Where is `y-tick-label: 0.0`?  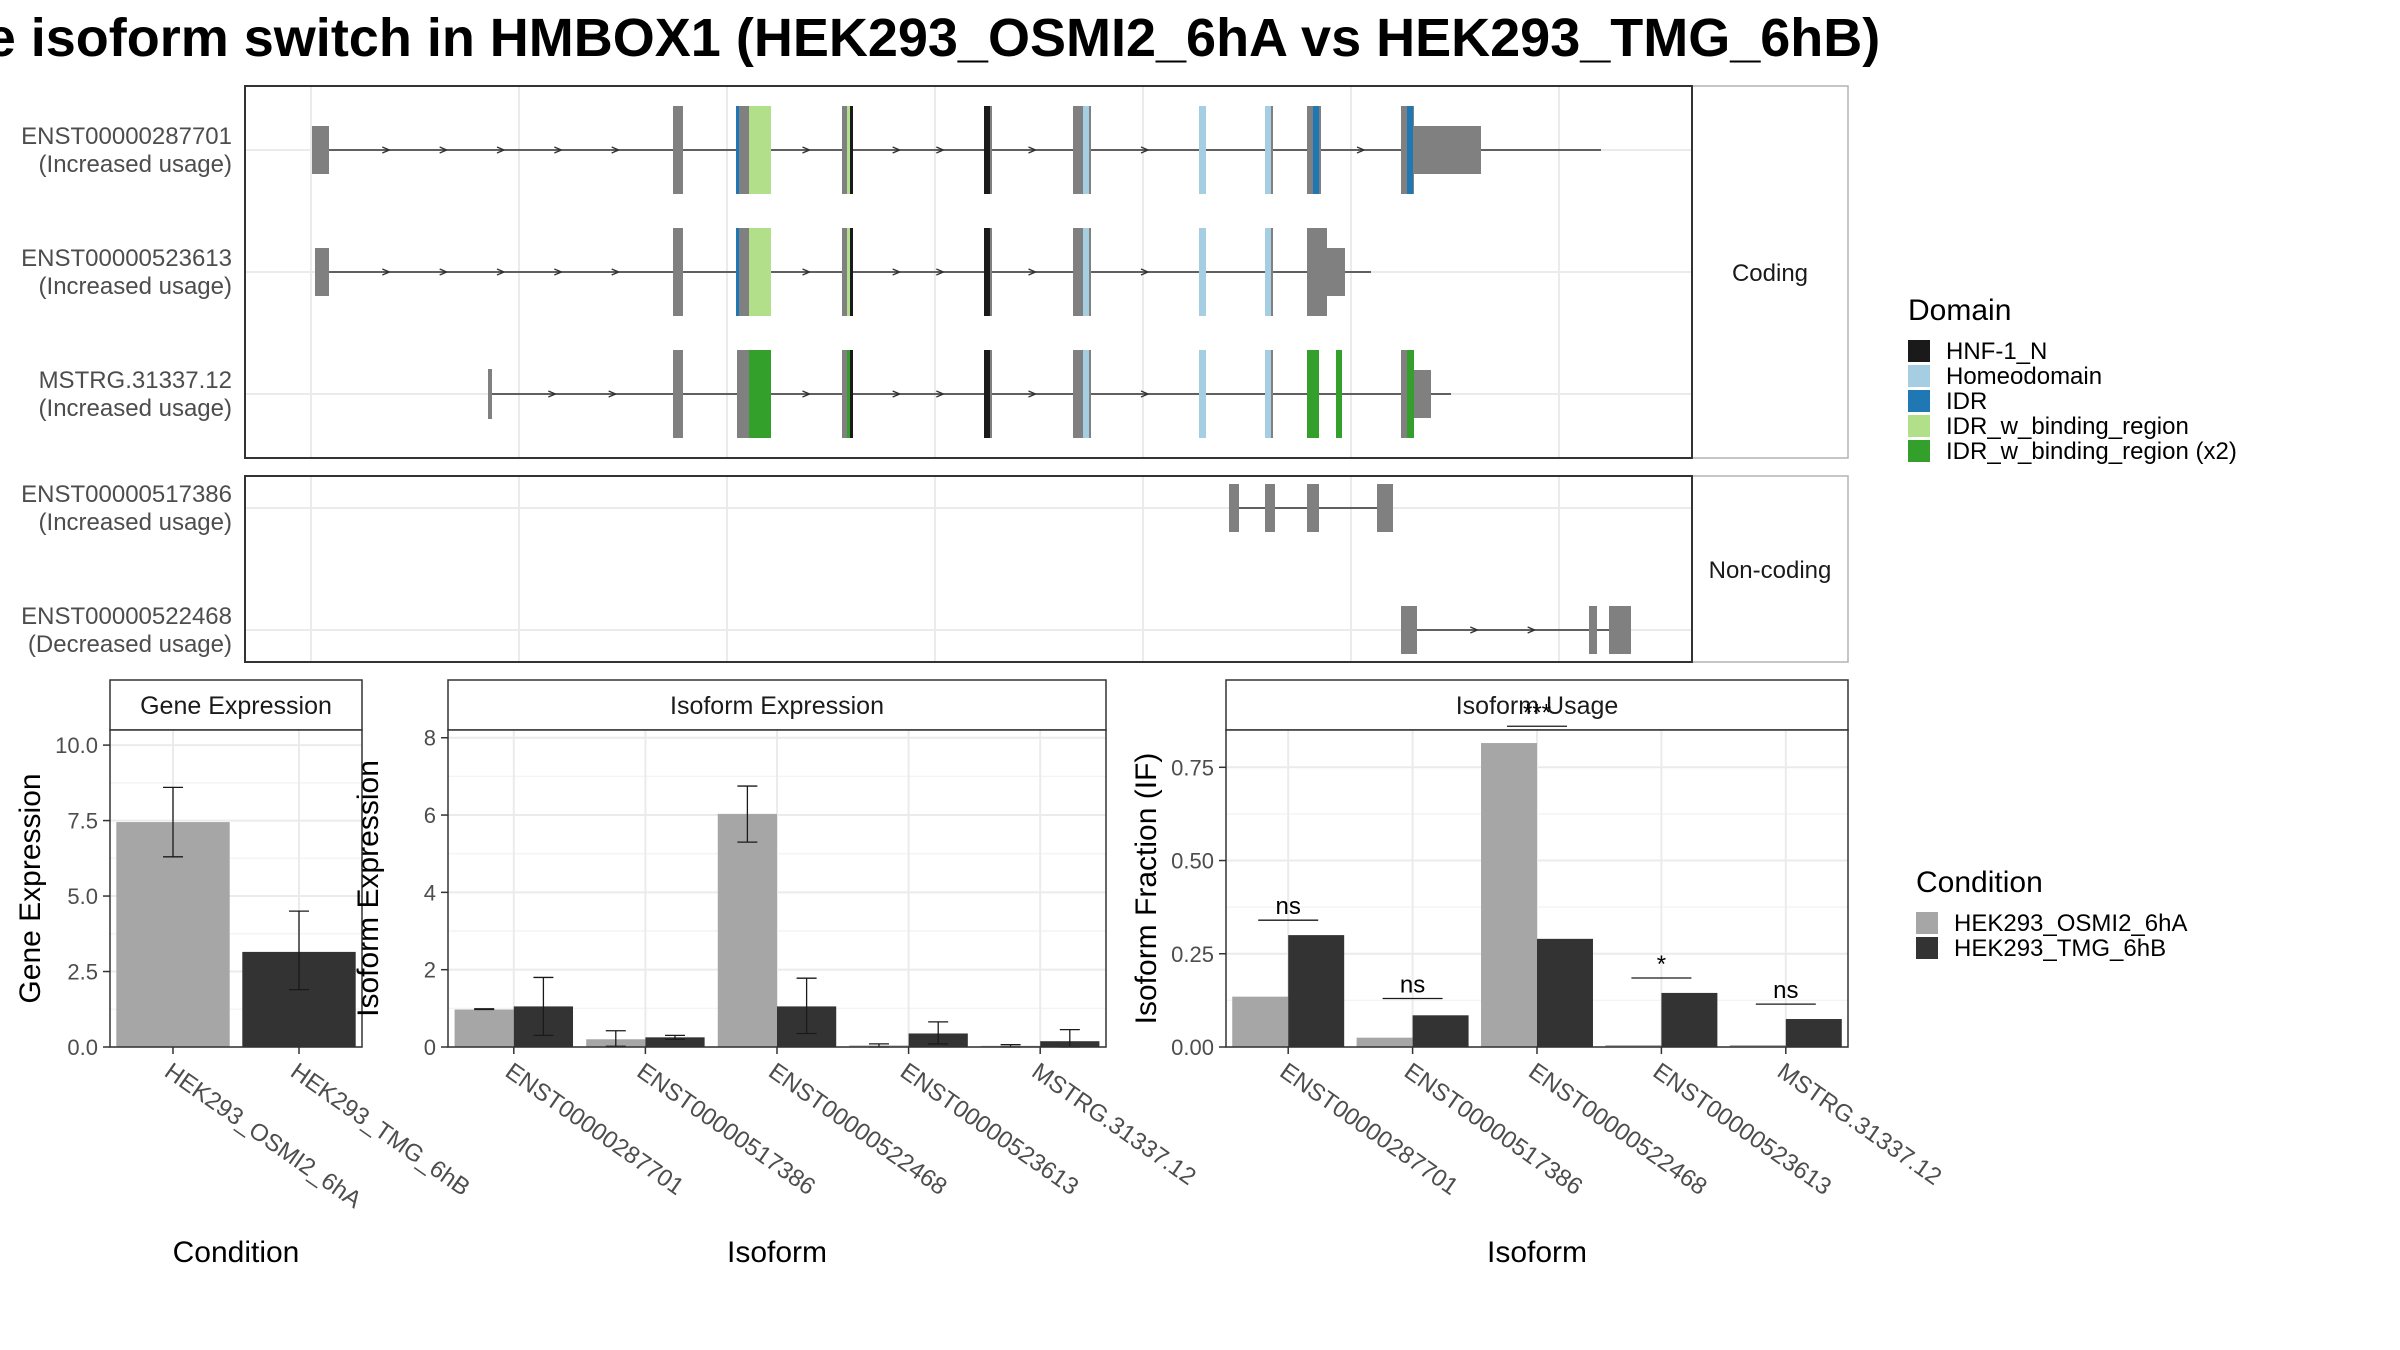
y-tick-label: 0.0 is located at coordinates (82, 1047).